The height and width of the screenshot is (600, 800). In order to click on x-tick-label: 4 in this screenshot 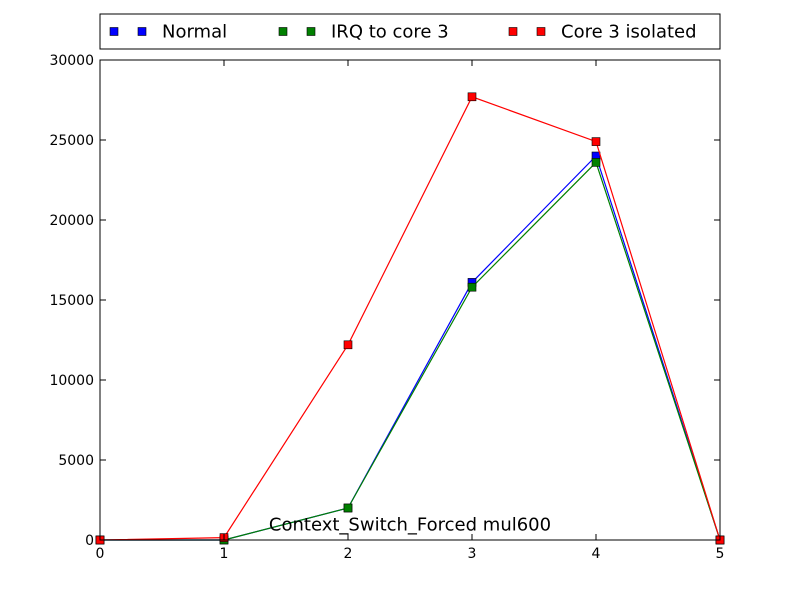, I will do `click(596, 554)`.